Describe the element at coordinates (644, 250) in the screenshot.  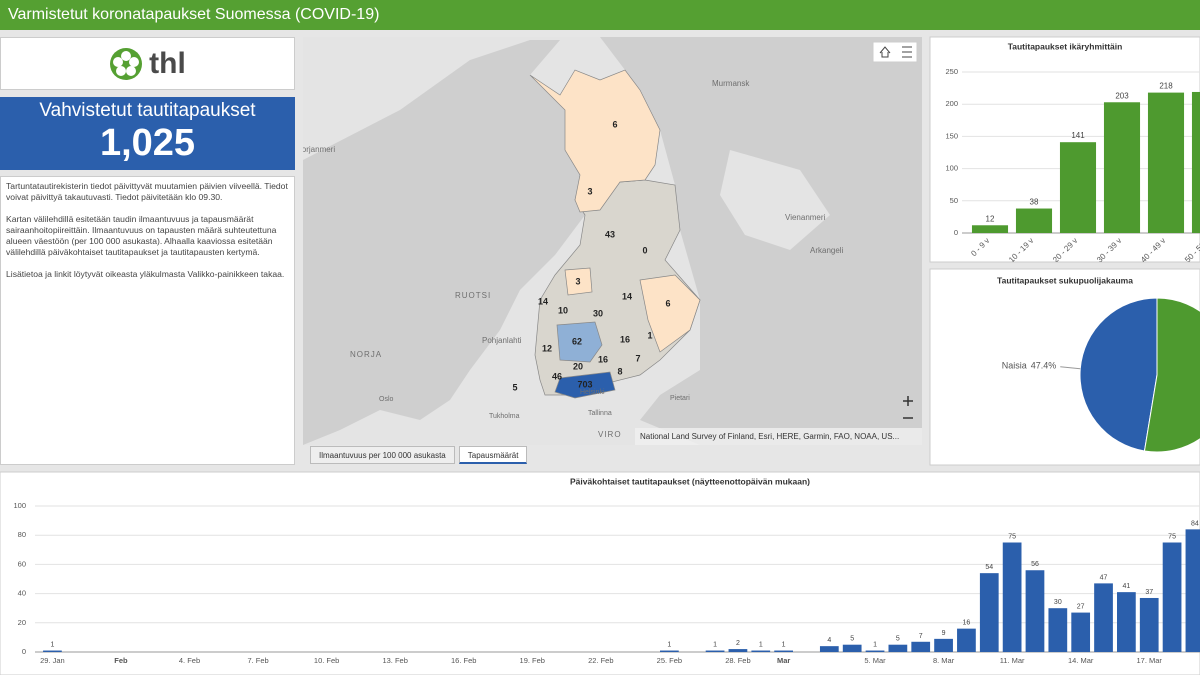
I see `region-value: 0` at that location.